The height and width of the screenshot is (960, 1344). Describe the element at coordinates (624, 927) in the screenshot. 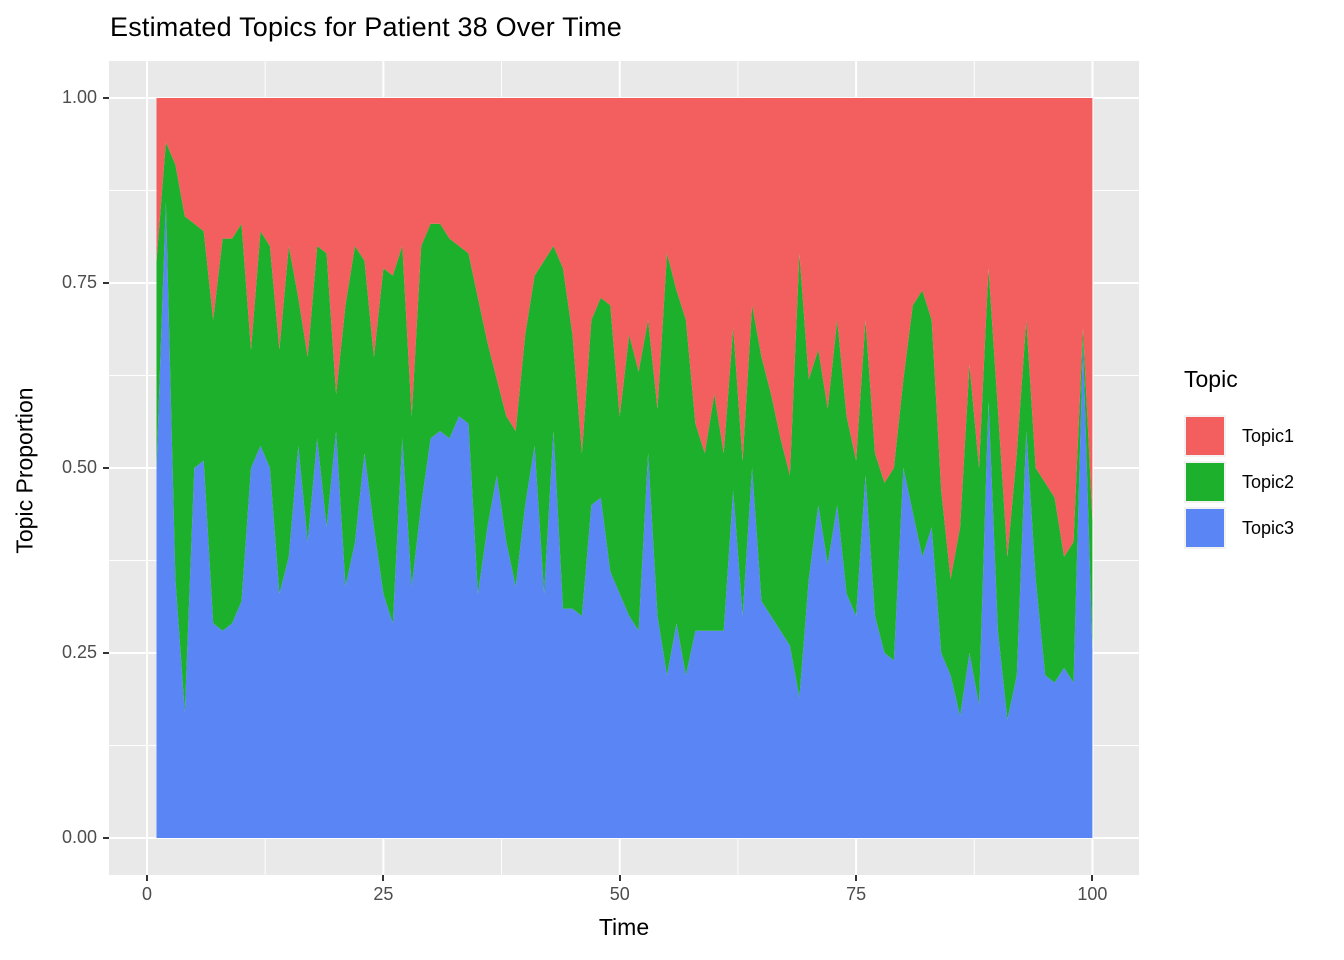

I see `x-axis-title: Time` at that location.